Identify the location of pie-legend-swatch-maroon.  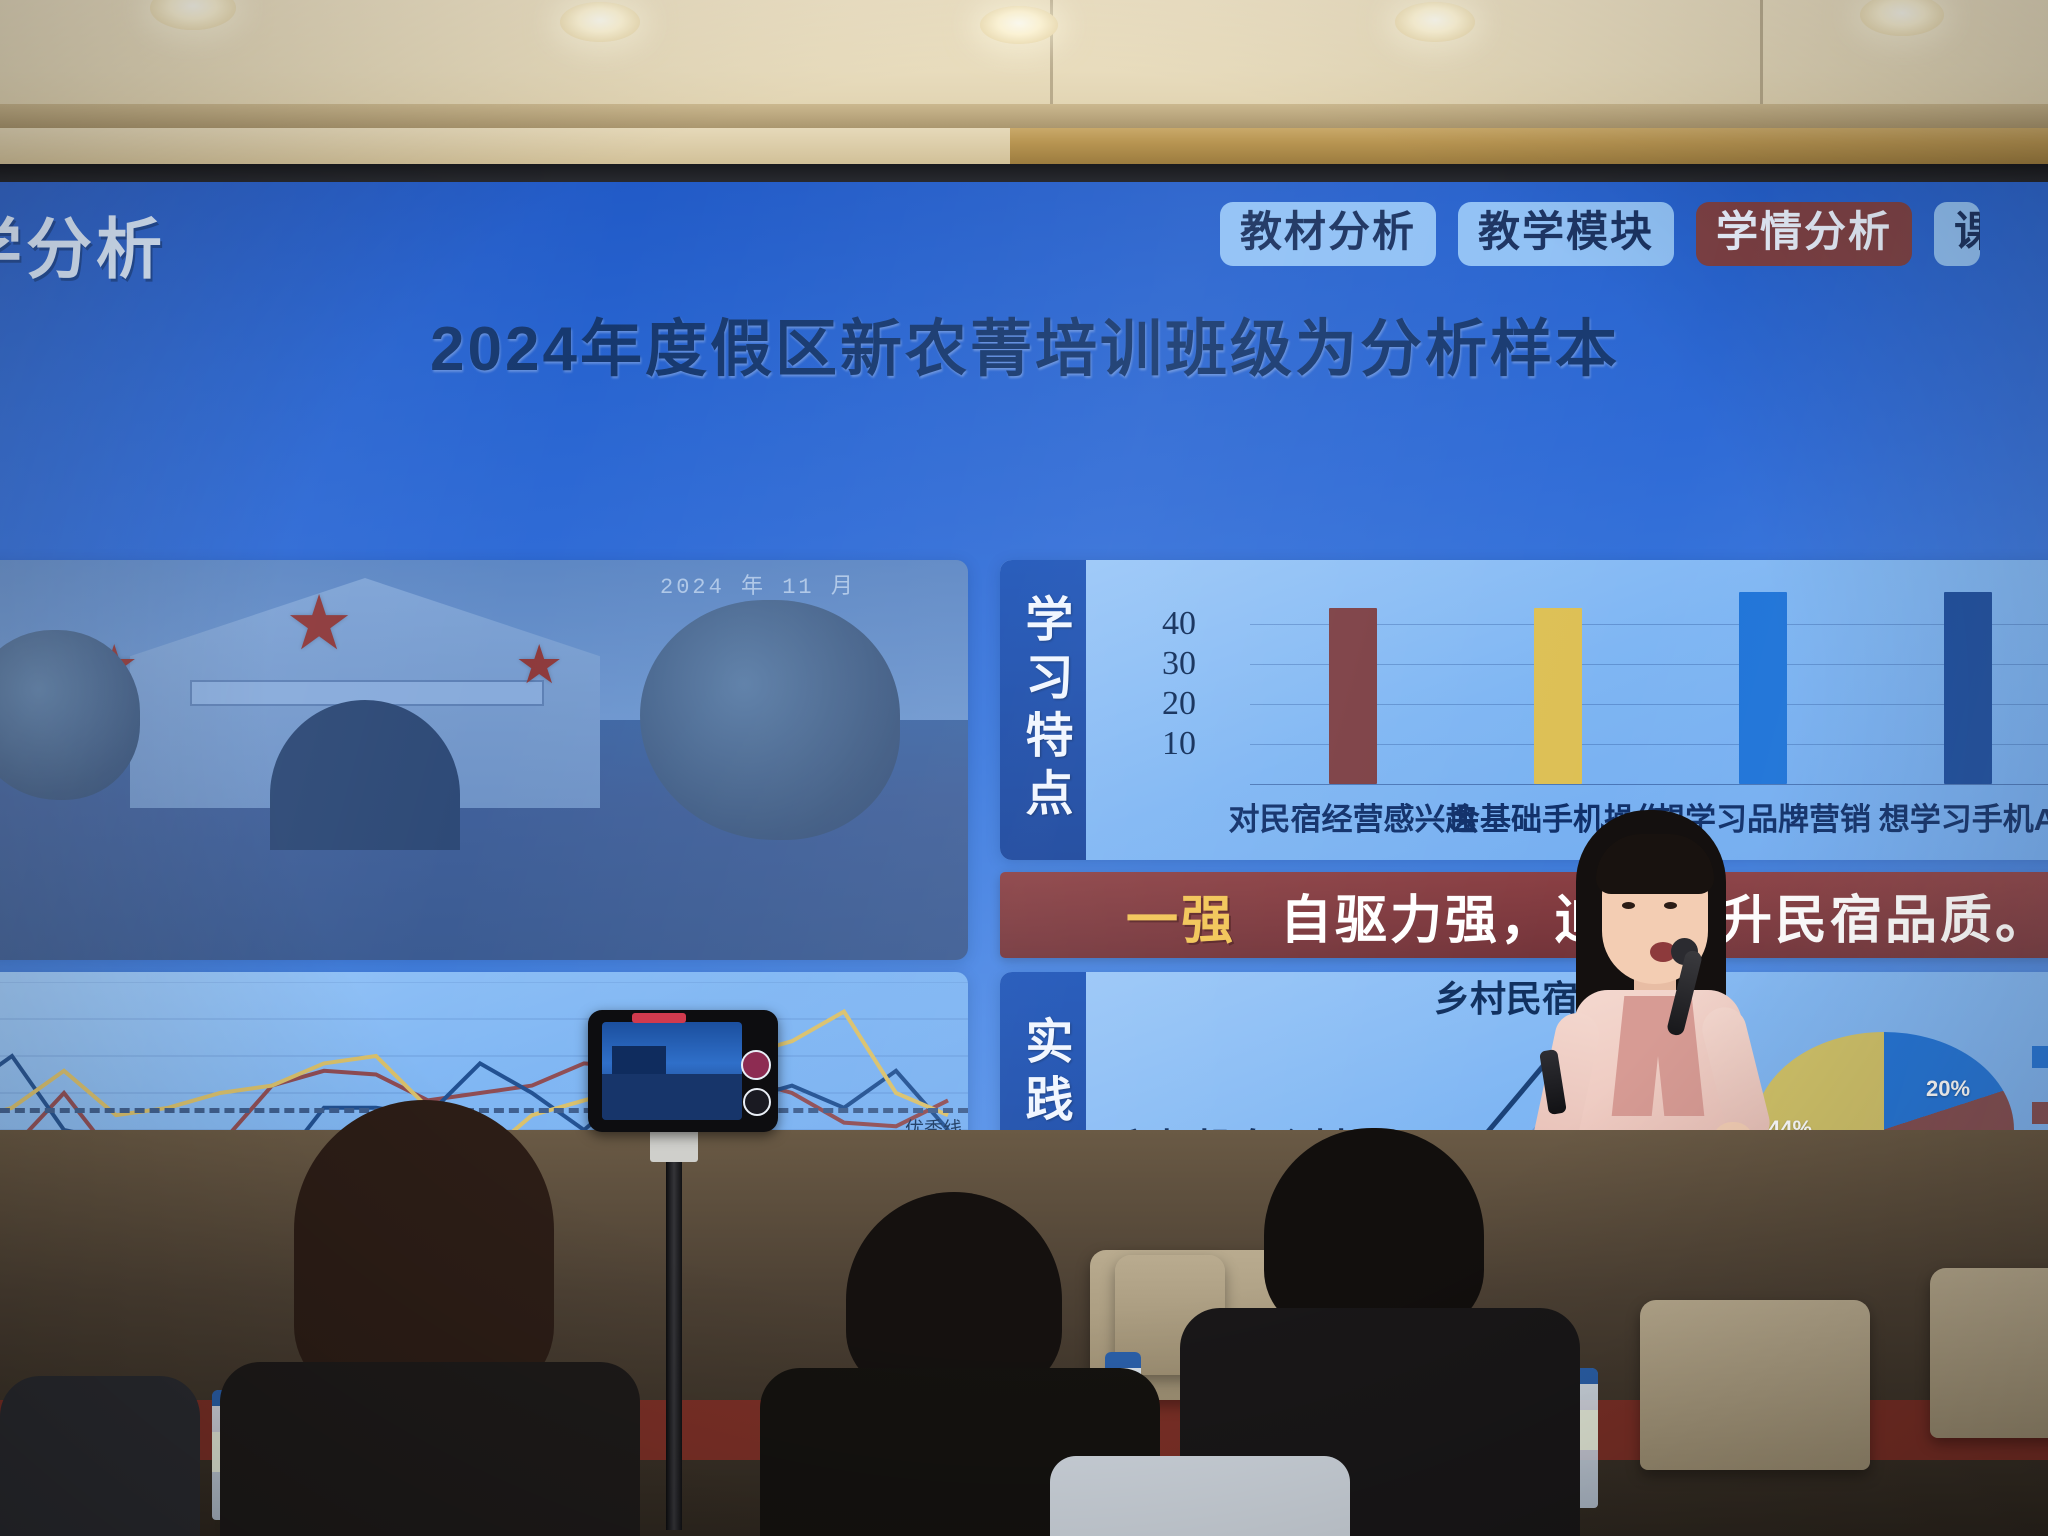
(2040, 1113).